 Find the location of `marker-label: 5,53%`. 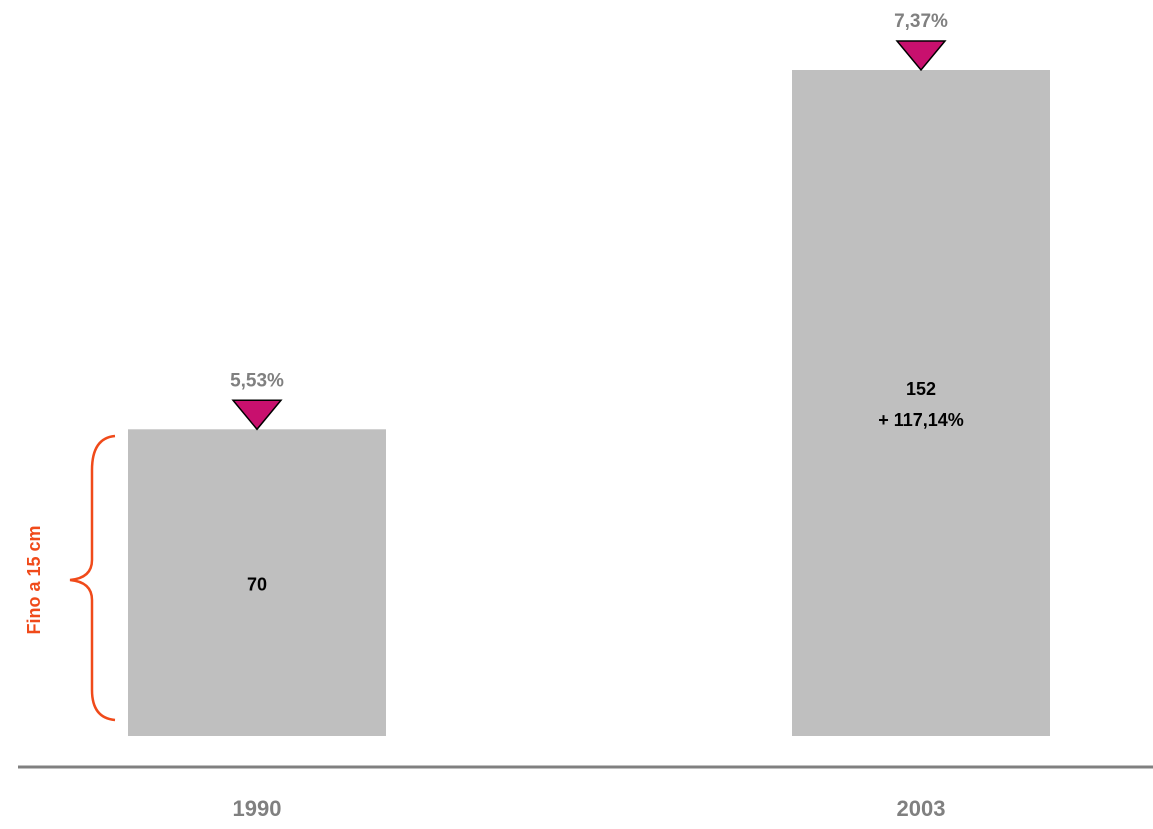

marker-label: 5,53% is located at coordinates (257, 380).